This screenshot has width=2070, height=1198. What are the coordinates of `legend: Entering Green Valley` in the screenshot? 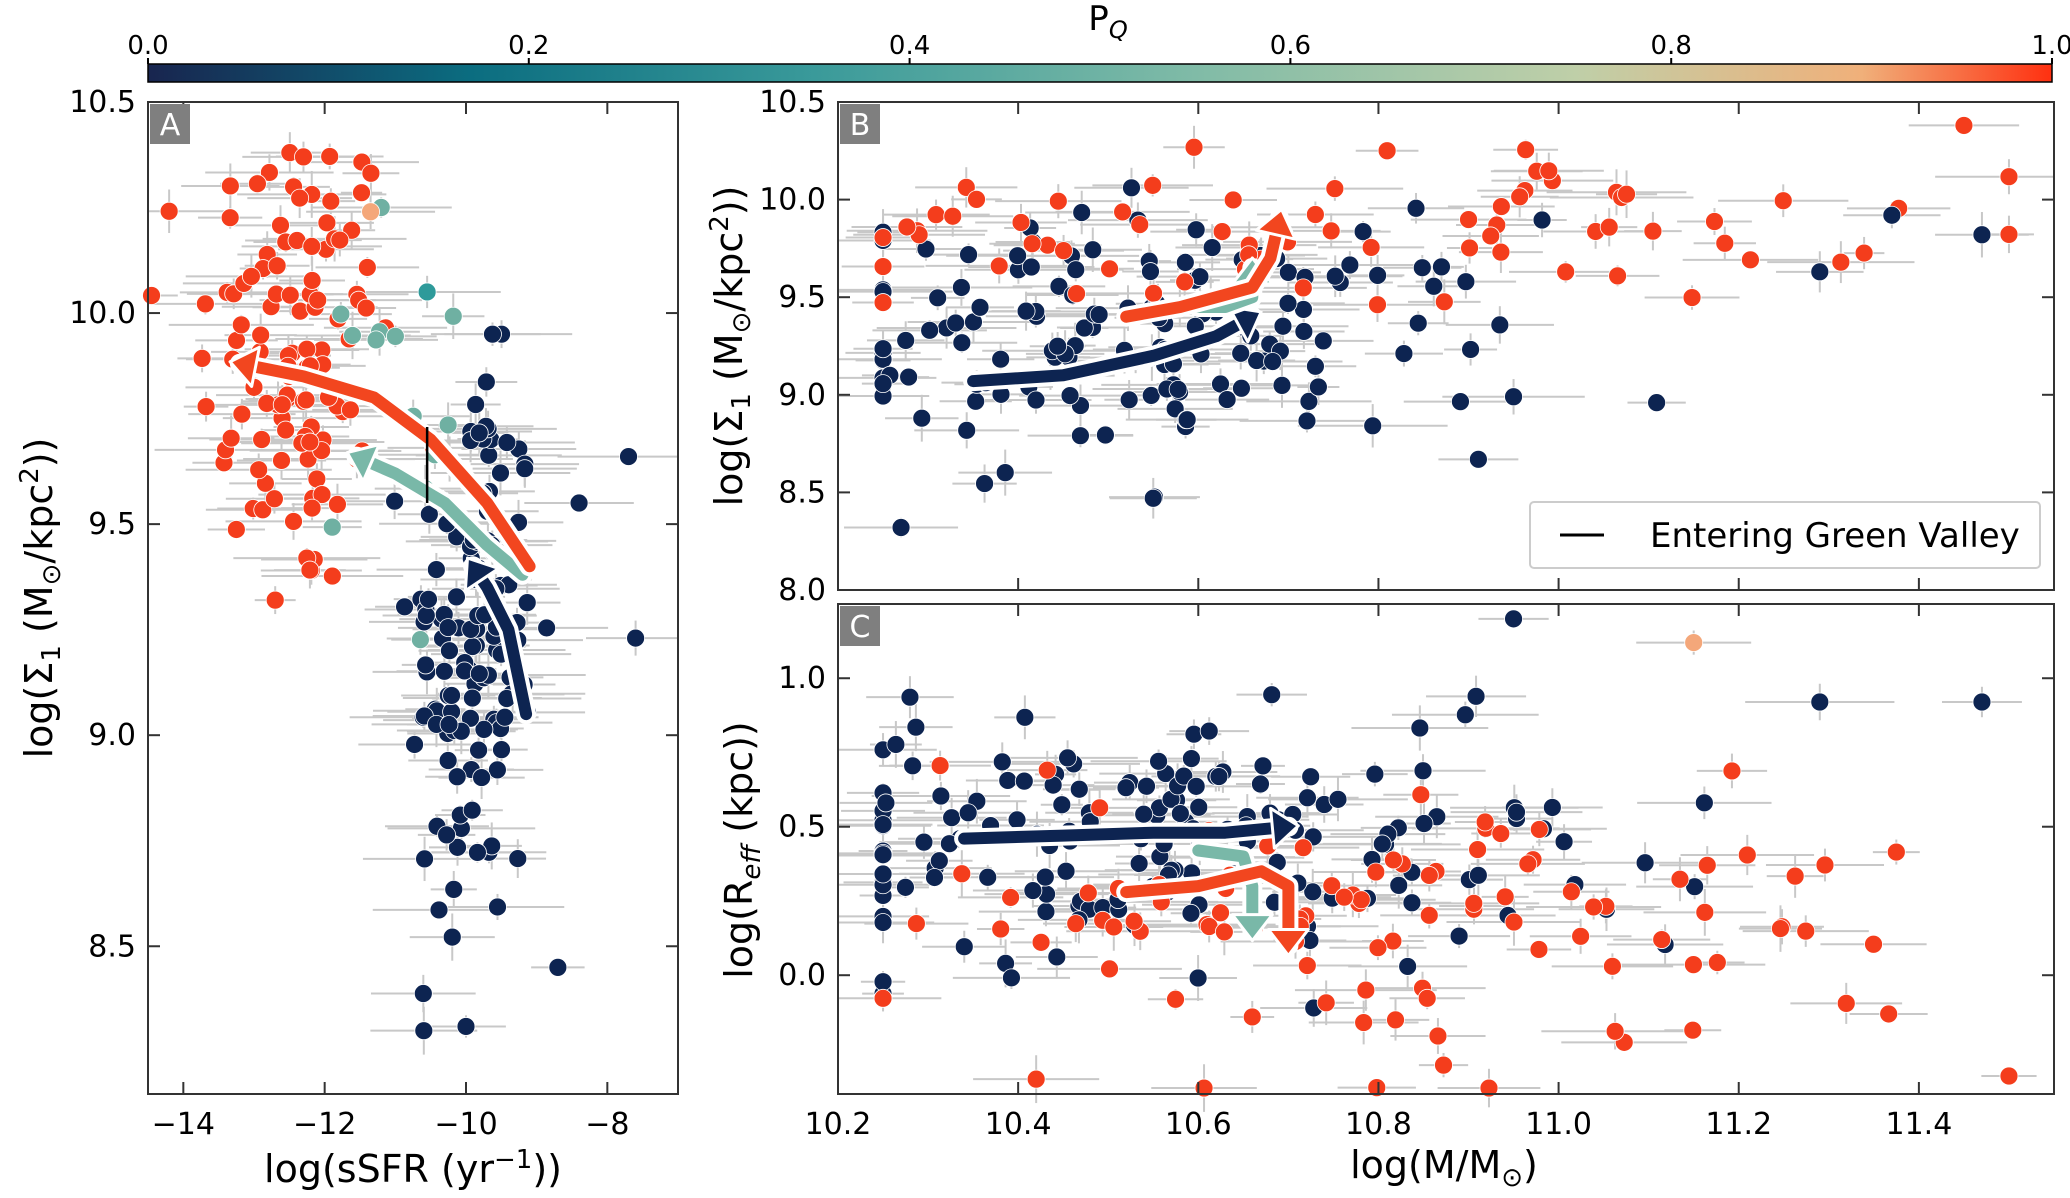 It's located at (1785, 535).